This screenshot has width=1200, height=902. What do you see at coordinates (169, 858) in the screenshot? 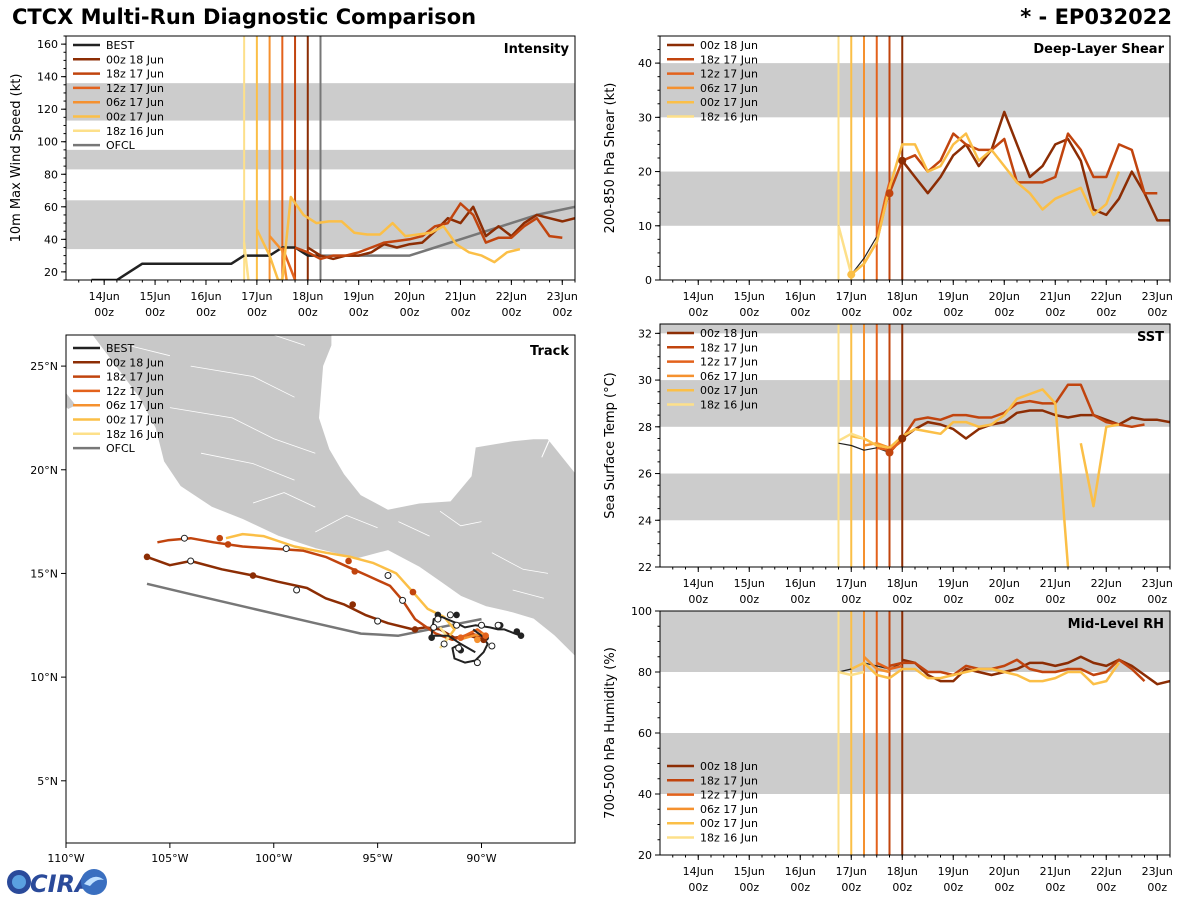
I see `lon-tick-label: 105°W` at bounding box center [169, 858].